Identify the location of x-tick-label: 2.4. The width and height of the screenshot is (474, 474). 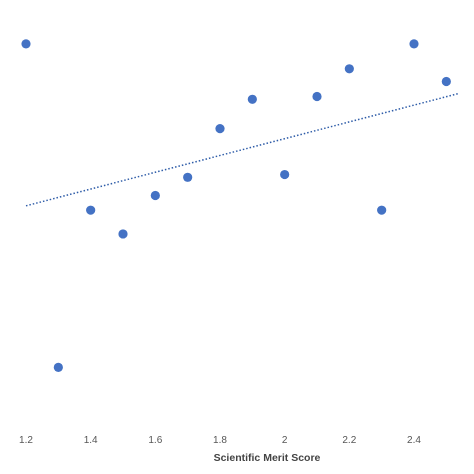
(414, 440).